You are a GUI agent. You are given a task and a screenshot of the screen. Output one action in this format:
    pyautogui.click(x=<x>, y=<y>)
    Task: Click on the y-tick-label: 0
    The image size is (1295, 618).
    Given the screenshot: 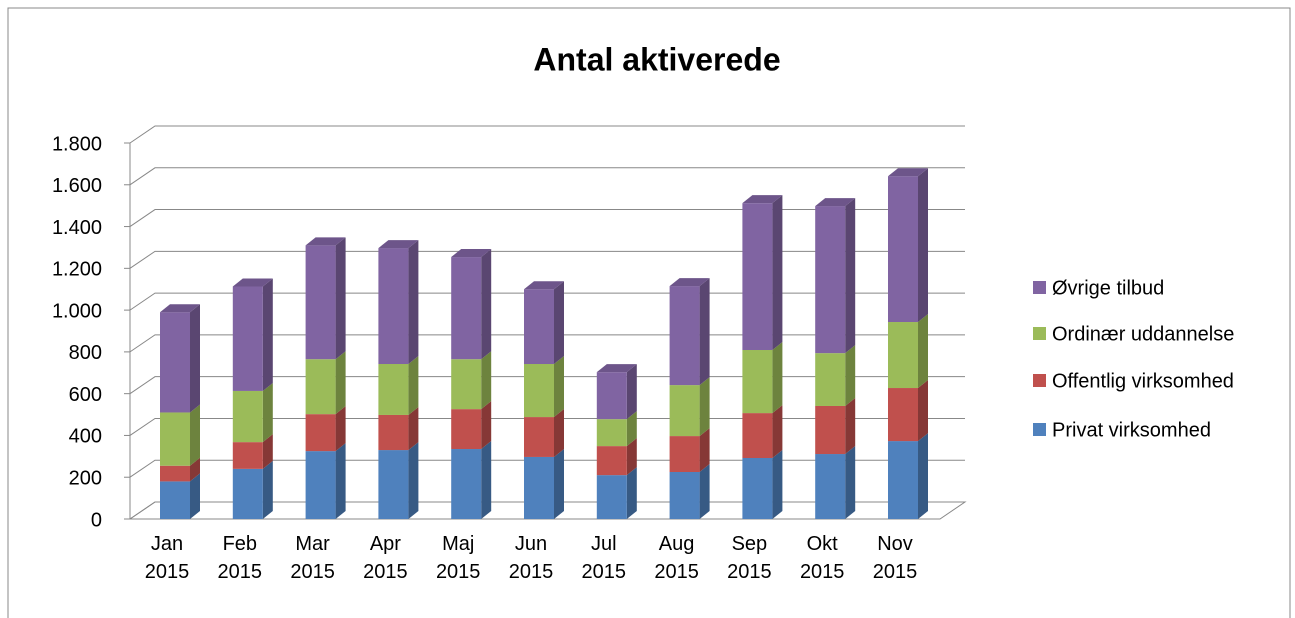 What is the action you would take?
    pyautogui.click(x=96, y=520)
    